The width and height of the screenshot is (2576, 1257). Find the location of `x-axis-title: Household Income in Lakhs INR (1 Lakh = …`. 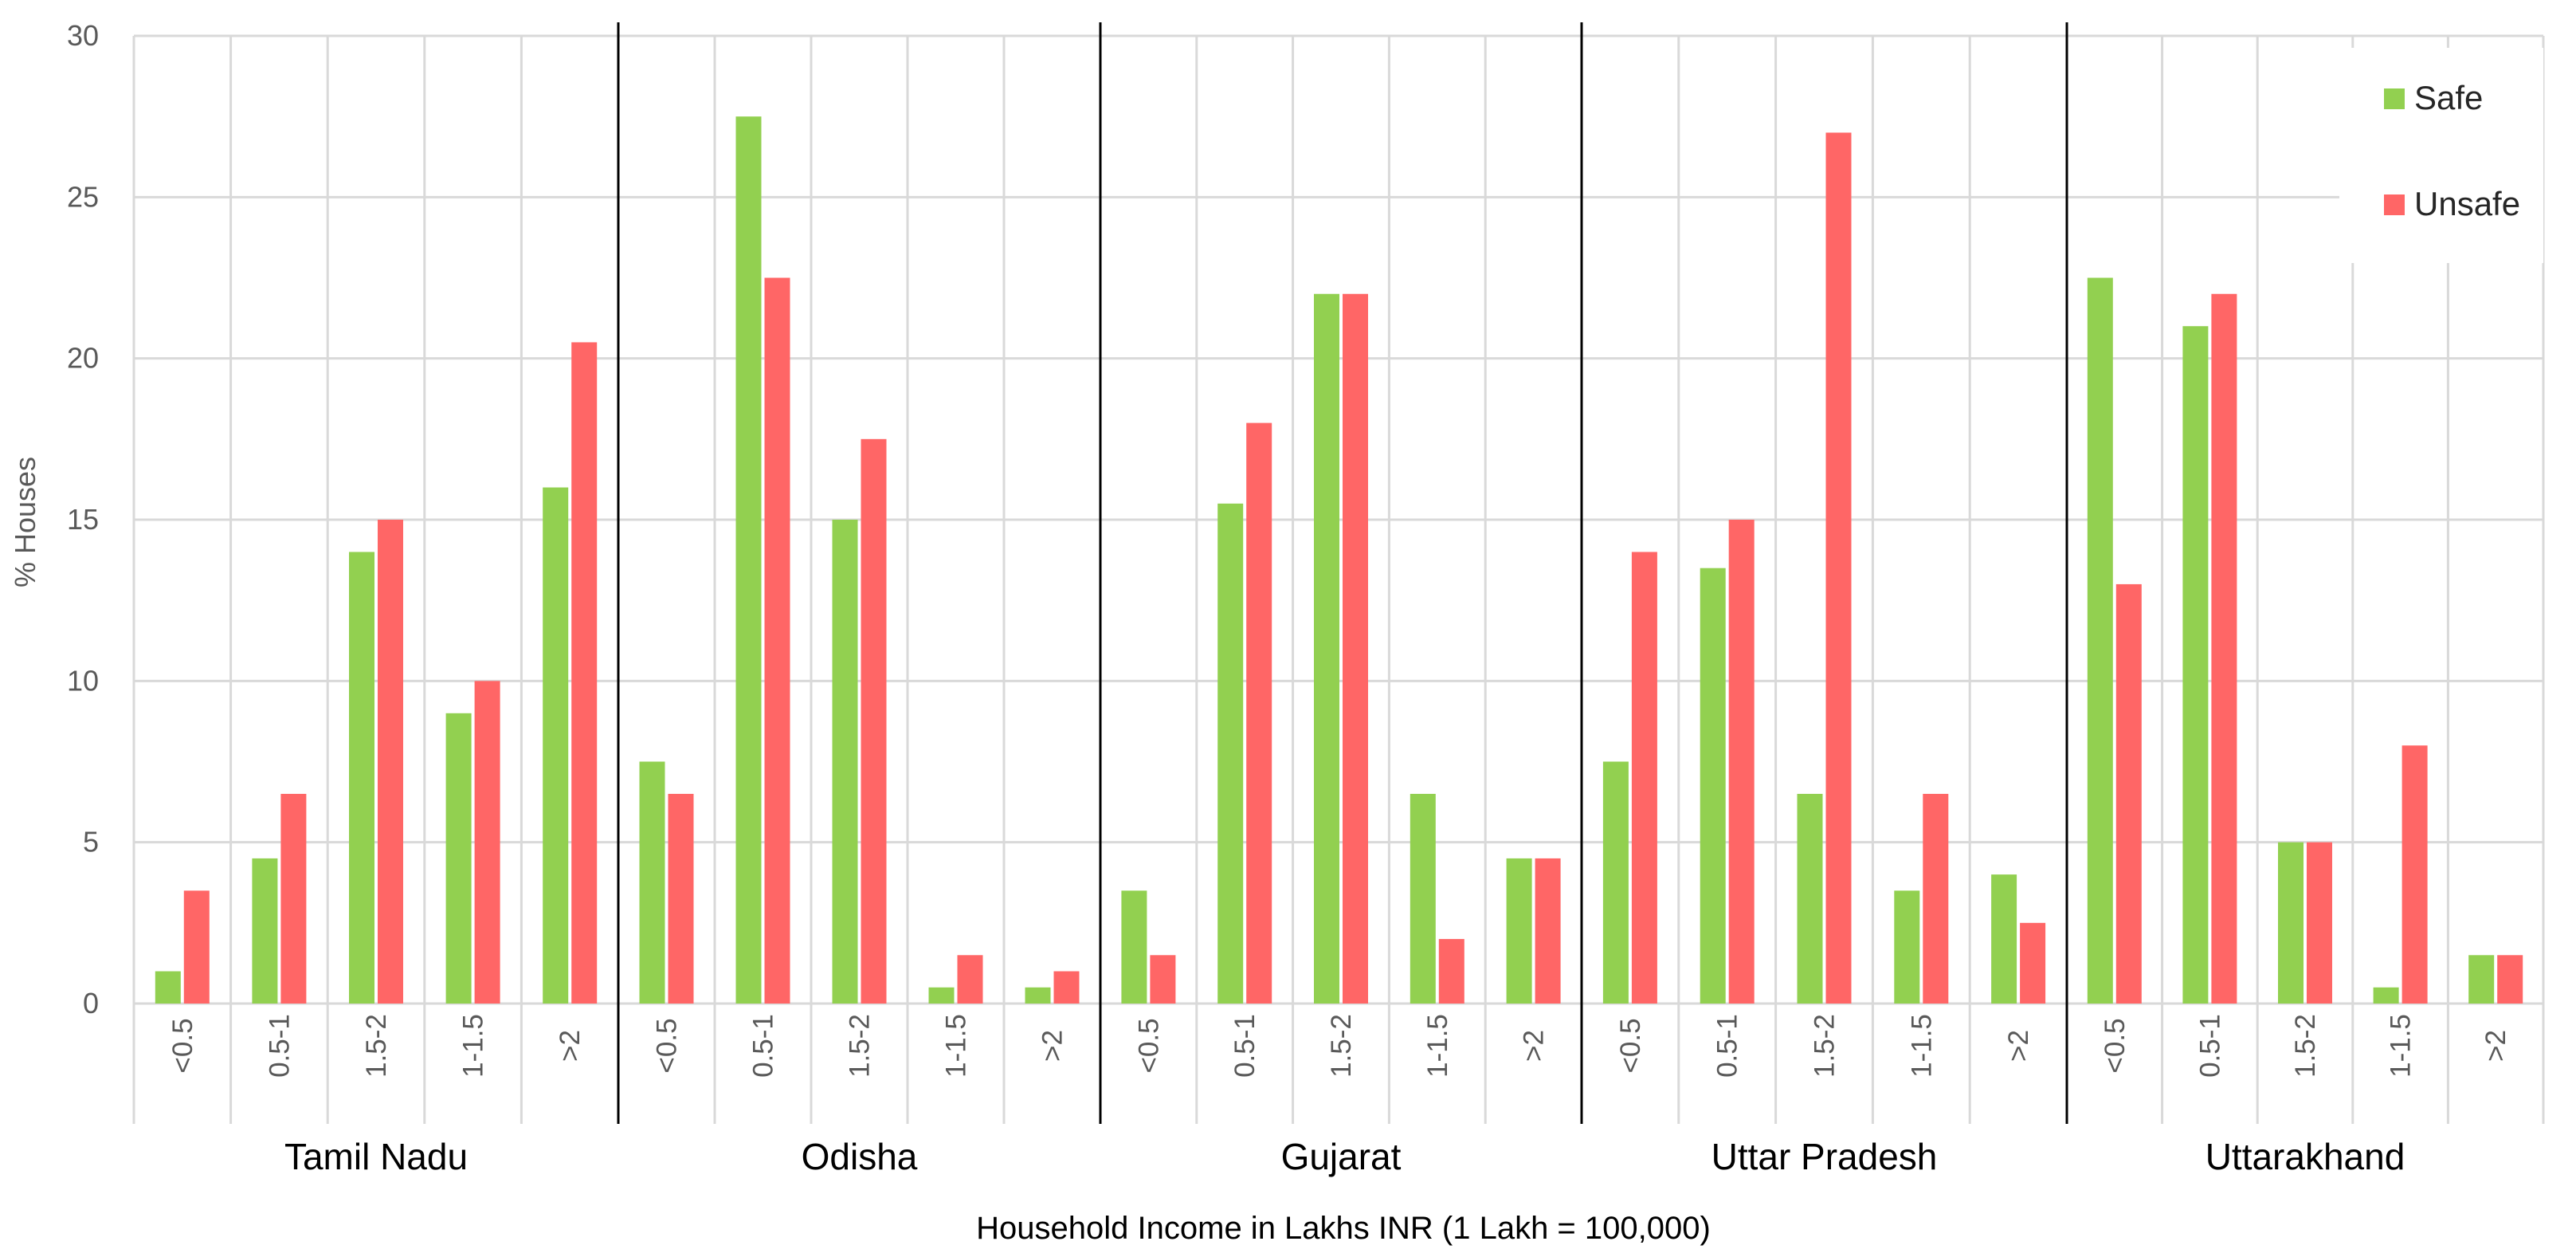

x-axis-title: Household Income in Lakhs INR (1 Lakh = … is located at coordinates (1344, 1228).